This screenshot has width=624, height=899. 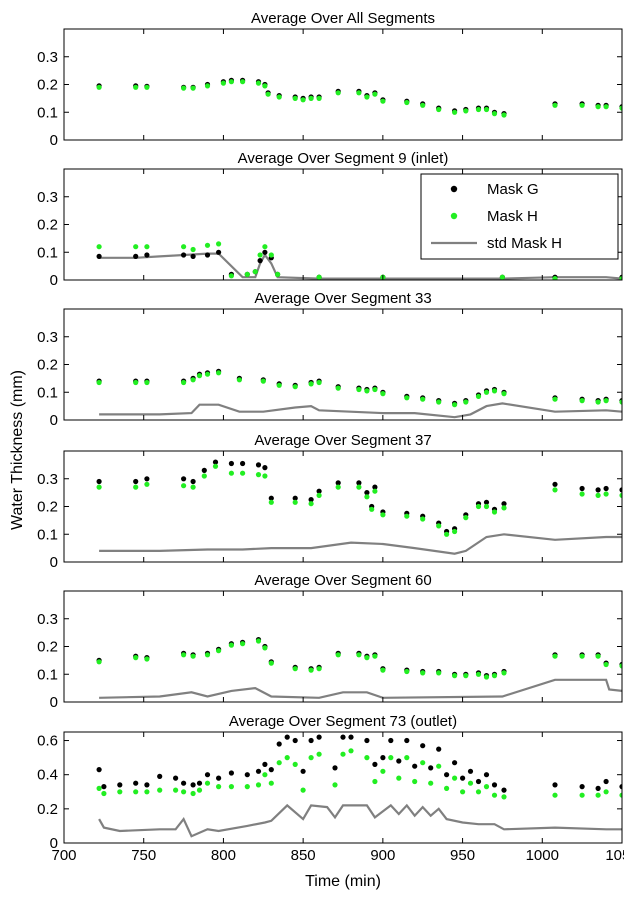 I want to click on y-tick-label: 0.3, so click(x=47, y=57).